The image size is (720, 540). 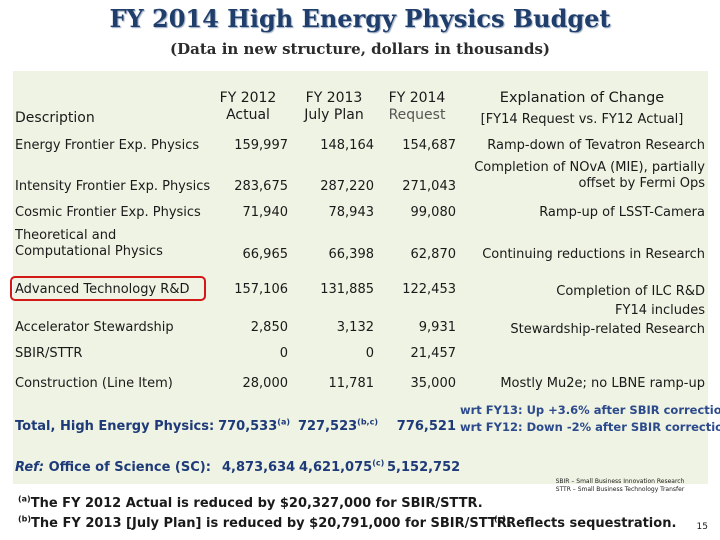 I want to click on row-fy14: 21,457, so click(x=433, y=353).